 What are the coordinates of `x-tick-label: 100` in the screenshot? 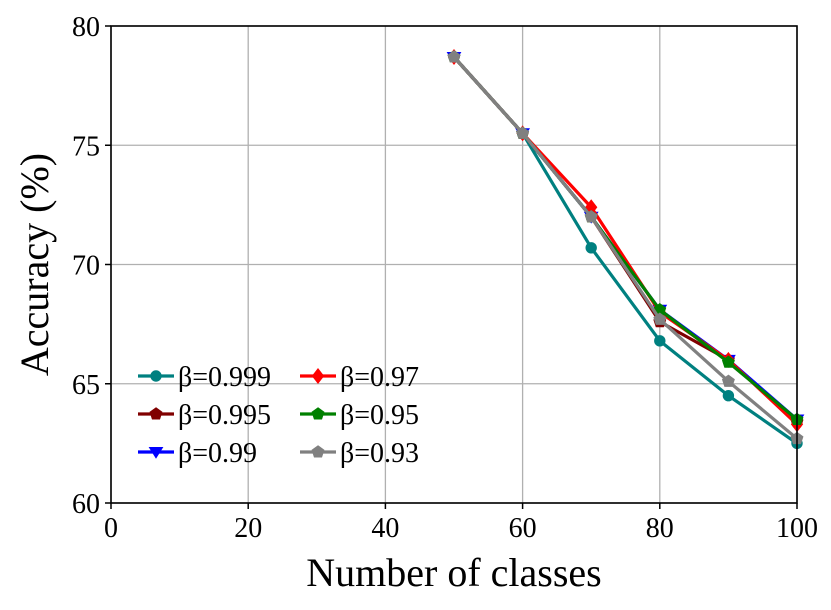 It's located at (797, 528).